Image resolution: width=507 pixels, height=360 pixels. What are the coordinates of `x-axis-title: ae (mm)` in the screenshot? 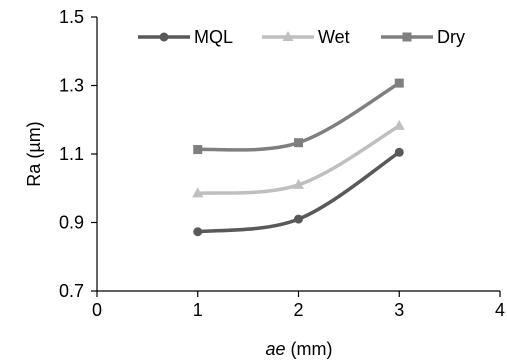 It's located at (298, 349).